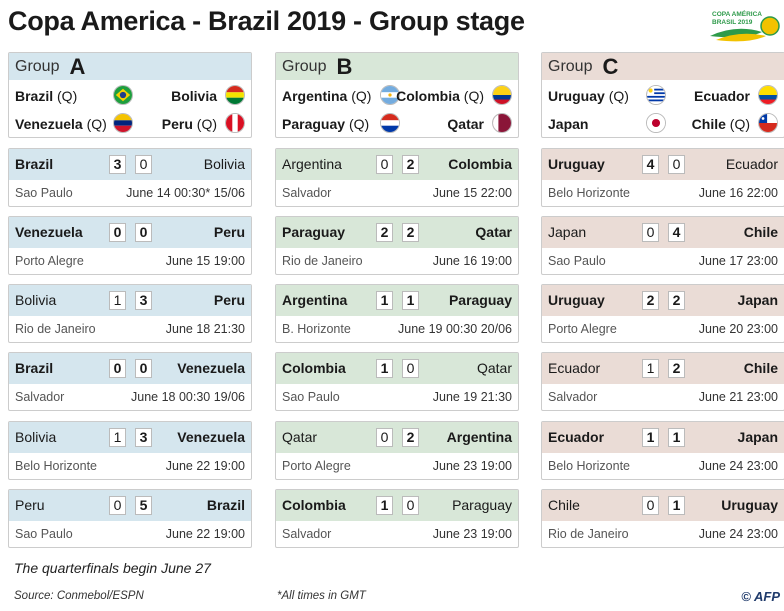 The width and height of the screenshot is (784, 611). I want to click on match-date: June 19 21:30, so click(472, 397).